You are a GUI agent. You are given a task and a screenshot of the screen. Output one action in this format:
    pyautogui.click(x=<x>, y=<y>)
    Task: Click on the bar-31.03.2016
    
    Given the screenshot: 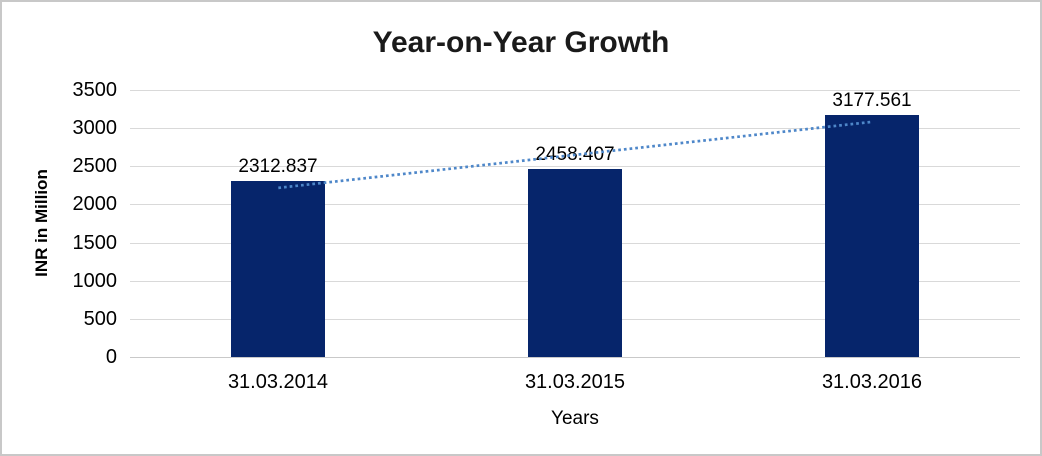 What is the action you would take?
    pyautogui.click(x=872, y=236)
    